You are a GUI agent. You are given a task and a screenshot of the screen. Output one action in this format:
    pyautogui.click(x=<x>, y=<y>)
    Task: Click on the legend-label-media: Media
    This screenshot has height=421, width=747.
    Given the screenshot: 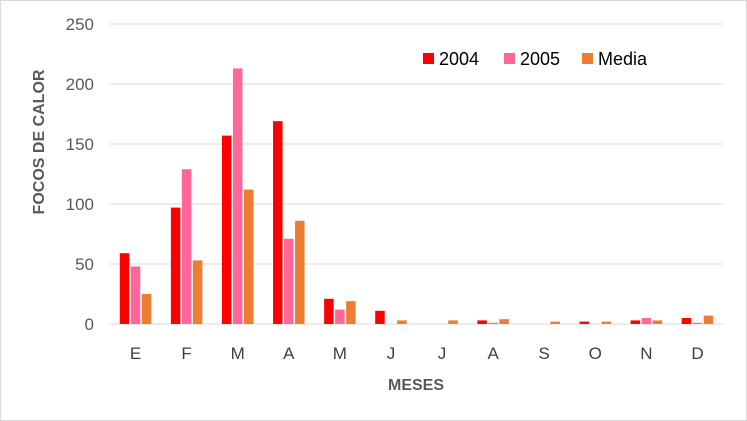 What is the action you would take?
    pyautogui.click(x=623, y=59)
    